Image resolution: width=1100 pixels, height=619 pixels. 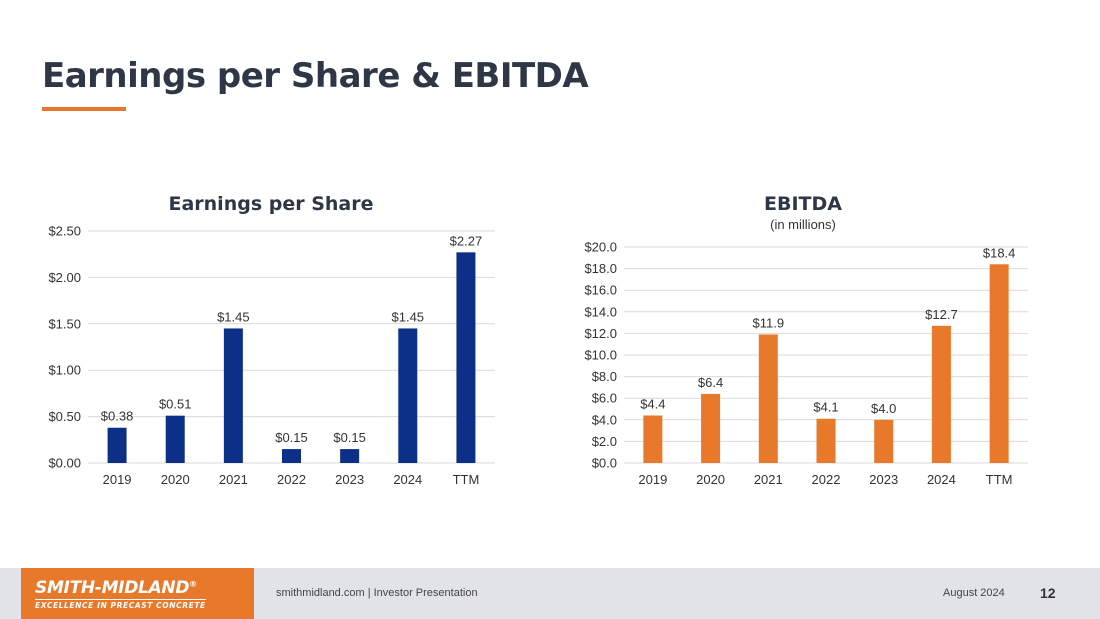 What do you see at coordinates (466, 479) in the screenshot?
I see `eps-x-tick-label: TTM` at bounding box center [466, 479].